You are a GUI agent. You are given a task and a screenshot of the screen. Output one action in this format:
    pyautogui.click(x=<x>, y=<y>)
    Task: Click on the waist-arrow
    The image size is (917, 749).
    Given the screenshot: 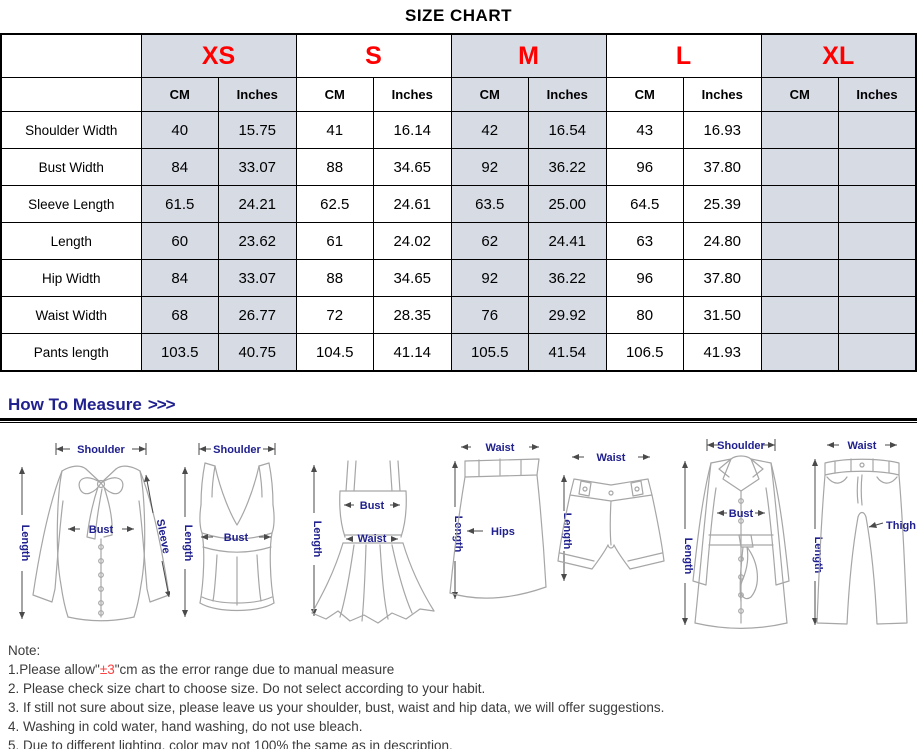 What is the action you would take?
    pyautogui.click(x=861, y=445)
    